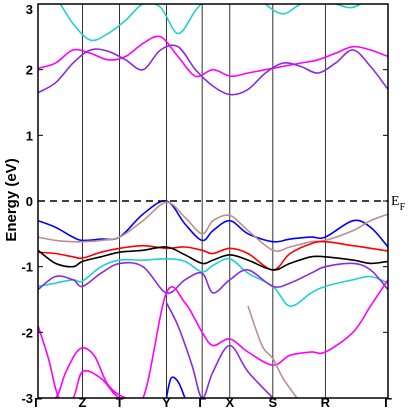 This screenshot has width=409, height=409. Describe the element at coordinates (403, 207) in the screenshot. I see `fermi-label-subscript: F` at that location.